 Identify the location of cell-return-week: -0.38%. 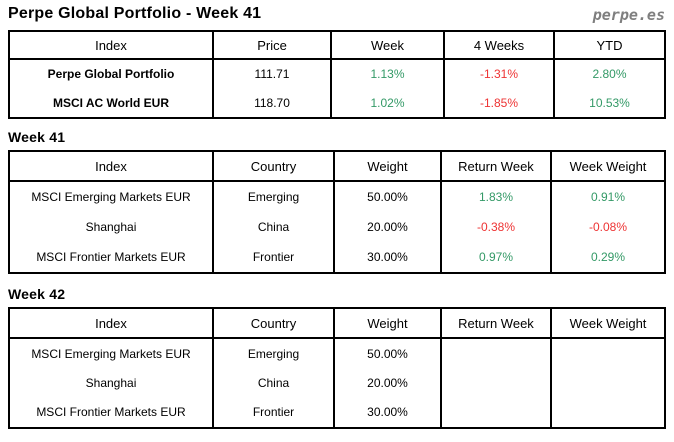
(497, 227).